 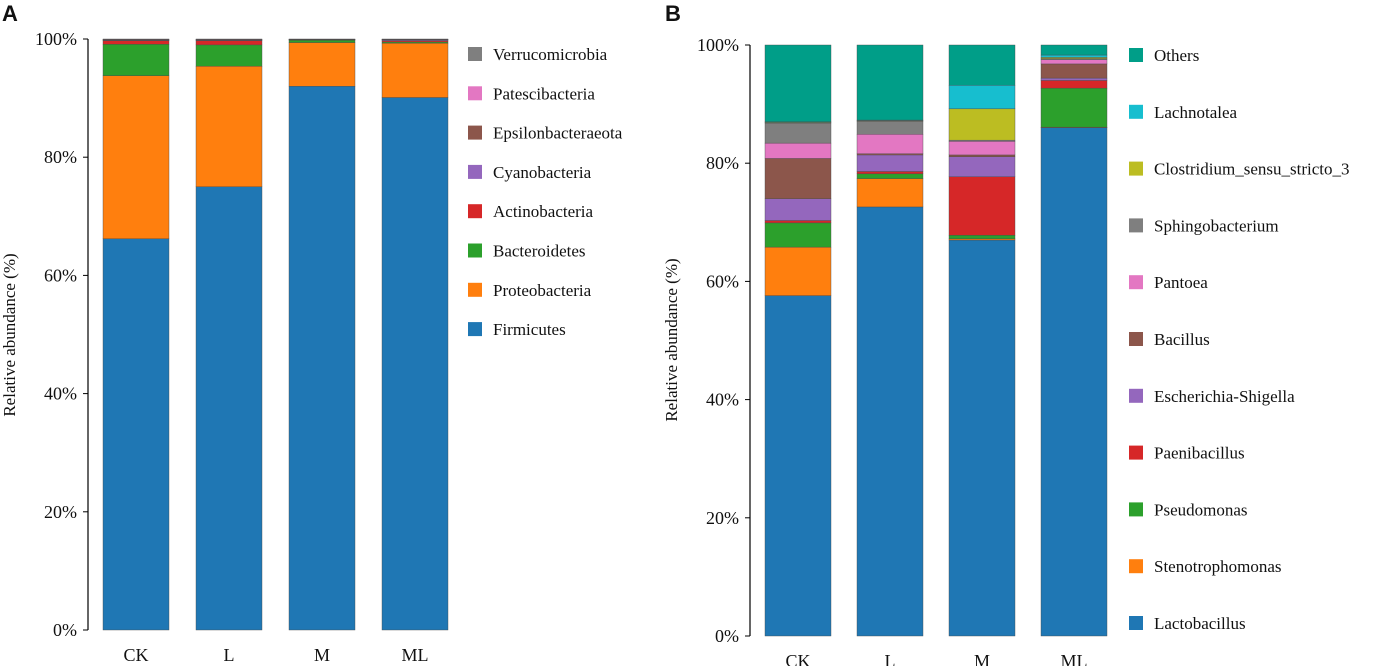 What do you see at coordinates (56, 39) in the screenshot?
I see `panel-a-y-tick-label: 100%` at bounding box center [56, 39].